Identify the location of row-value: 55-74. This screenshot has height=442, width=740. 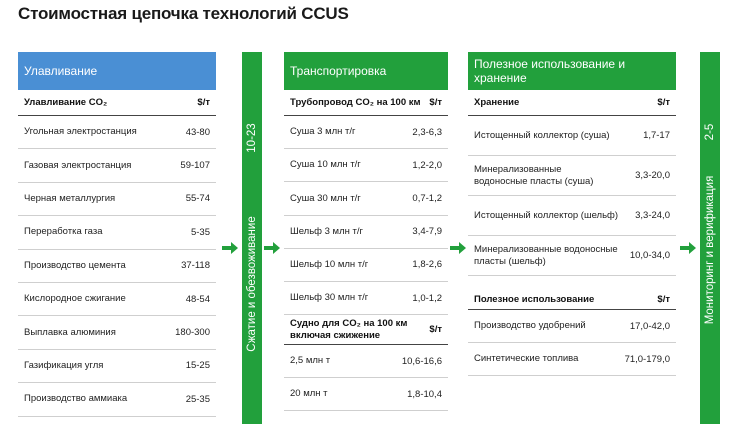
(197, 199).